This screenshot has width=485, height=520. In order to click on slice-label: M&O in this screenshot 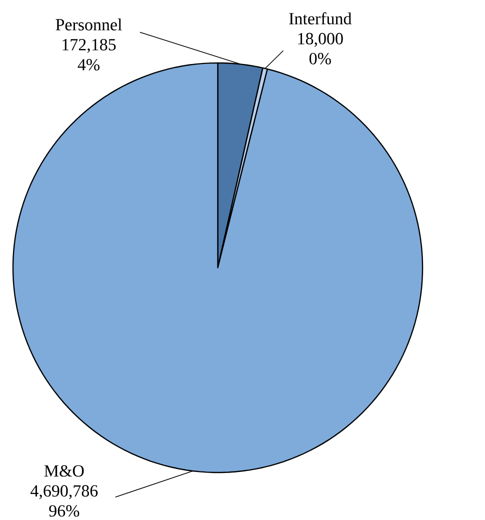, I will do `click(64, 471)`.